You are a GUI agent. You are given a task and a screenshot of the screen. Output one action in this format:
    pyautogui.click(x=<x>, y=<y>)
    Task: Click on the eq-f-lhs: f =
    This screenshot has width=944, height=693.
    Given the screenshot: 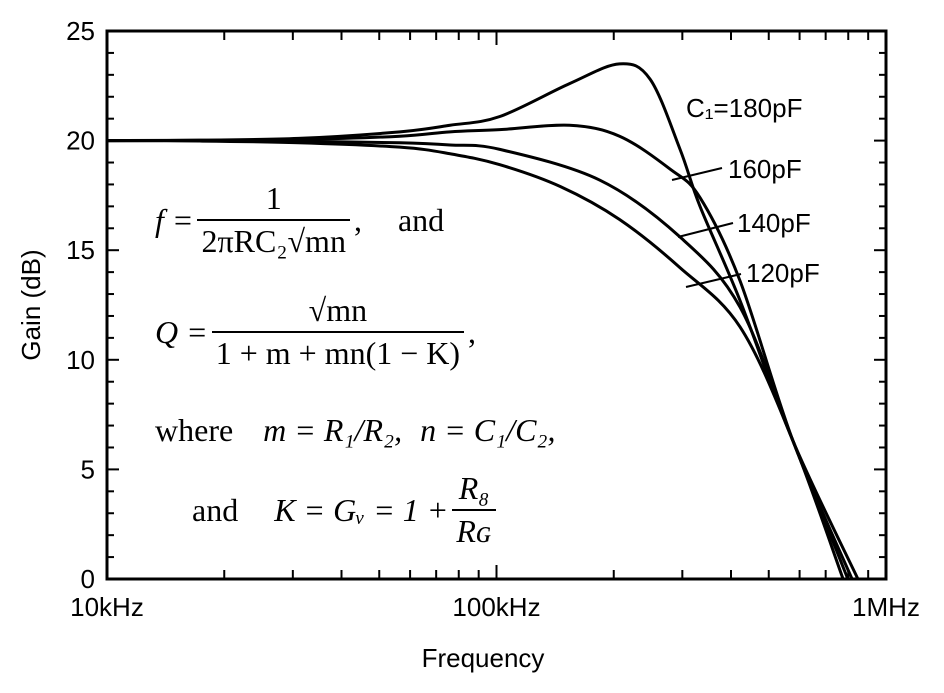 What is the action you would take?
    pyautogui.click(x=174, y=219)
    